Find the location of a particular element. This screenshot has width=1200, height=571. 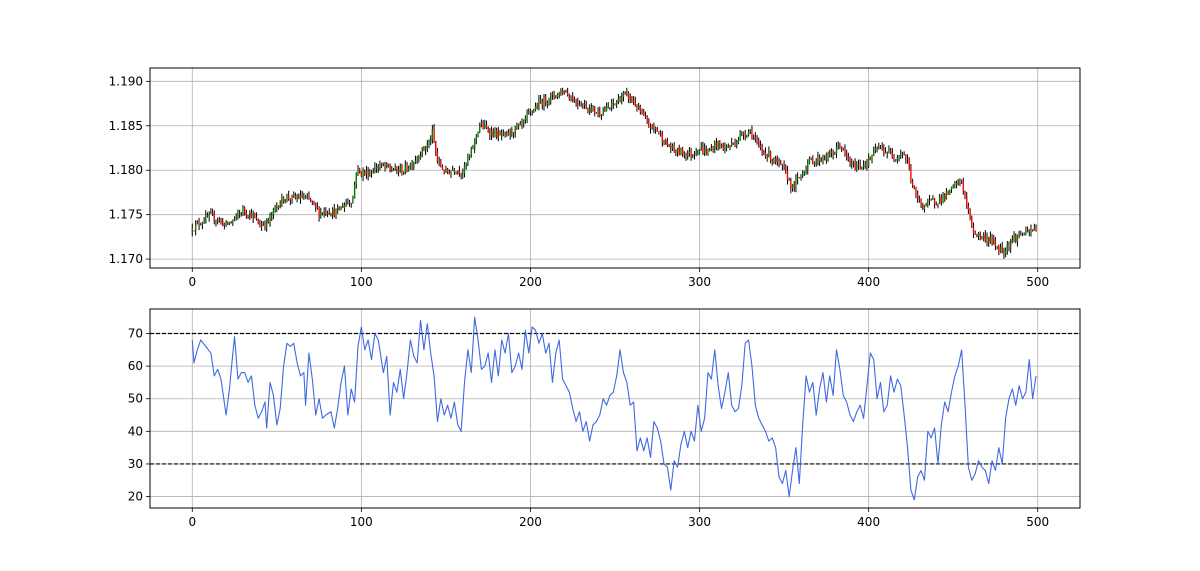

y-tick-label: 30 is located at coordinates (135, 464).